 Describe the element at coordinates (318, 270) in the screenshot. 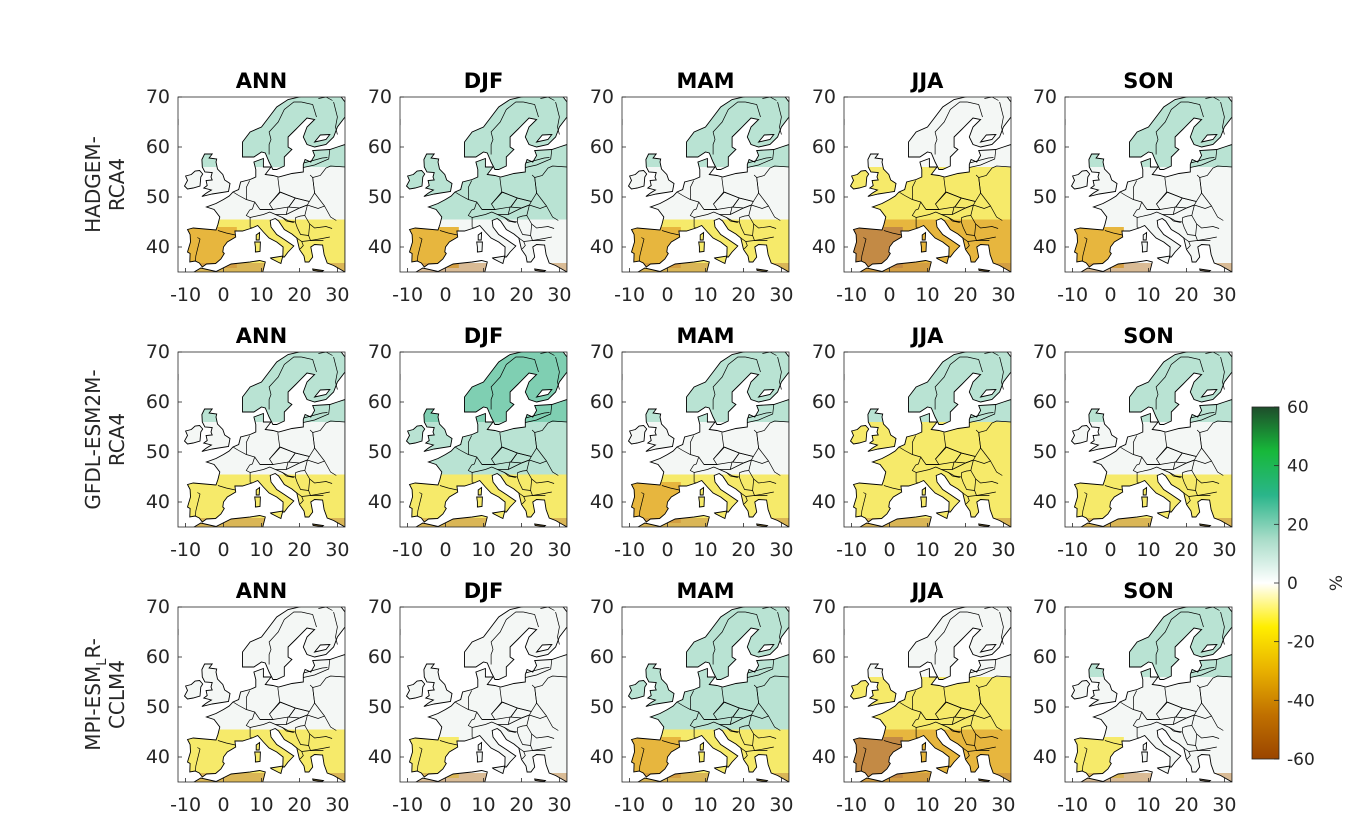

I see `coast-crete` at that location.